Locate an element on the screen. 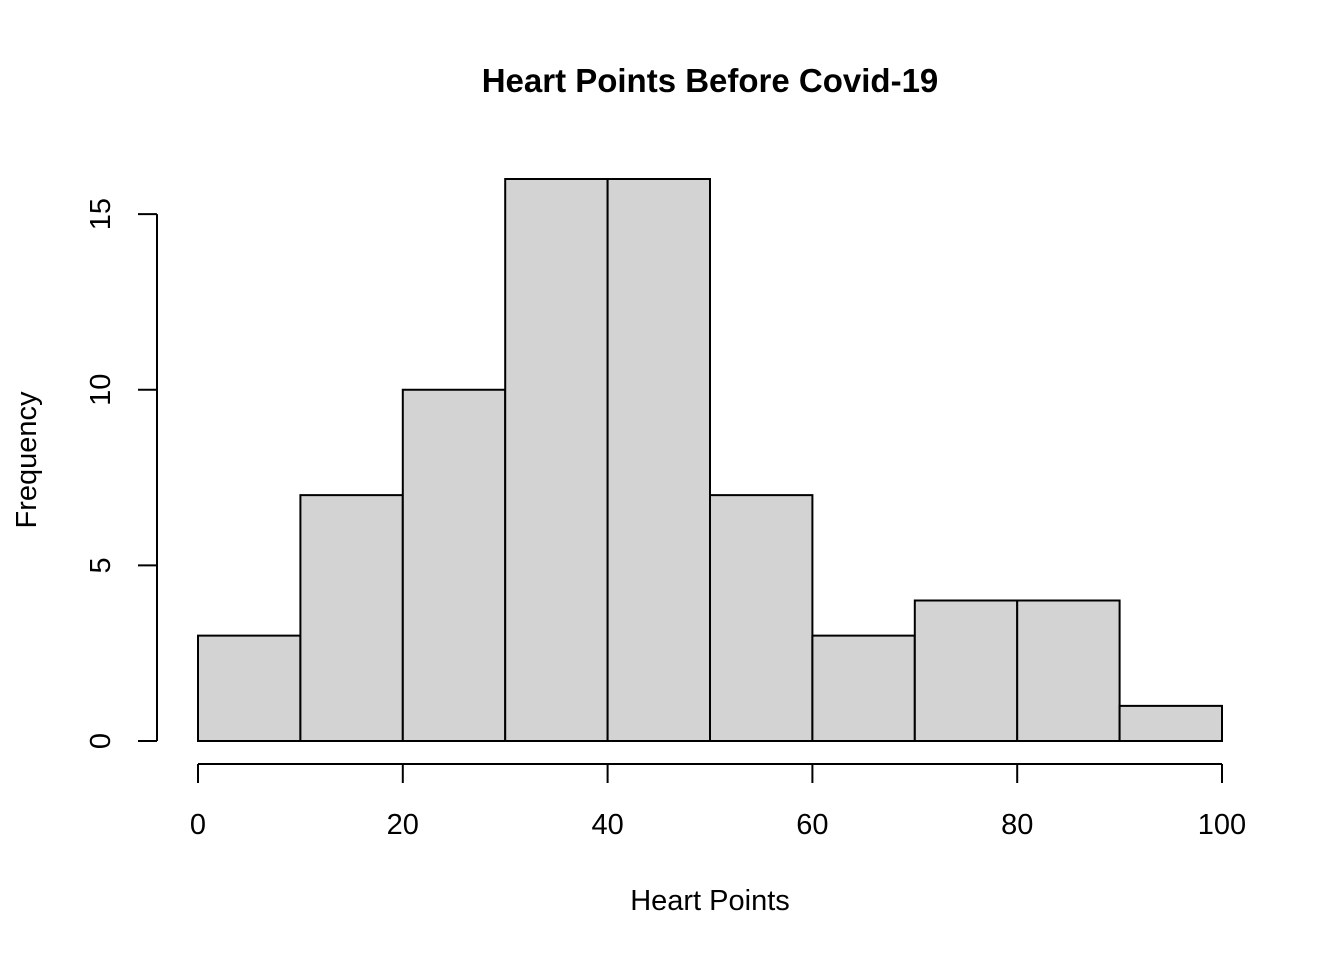  x-tick-label: 60 is located at coordinates (812, 825).